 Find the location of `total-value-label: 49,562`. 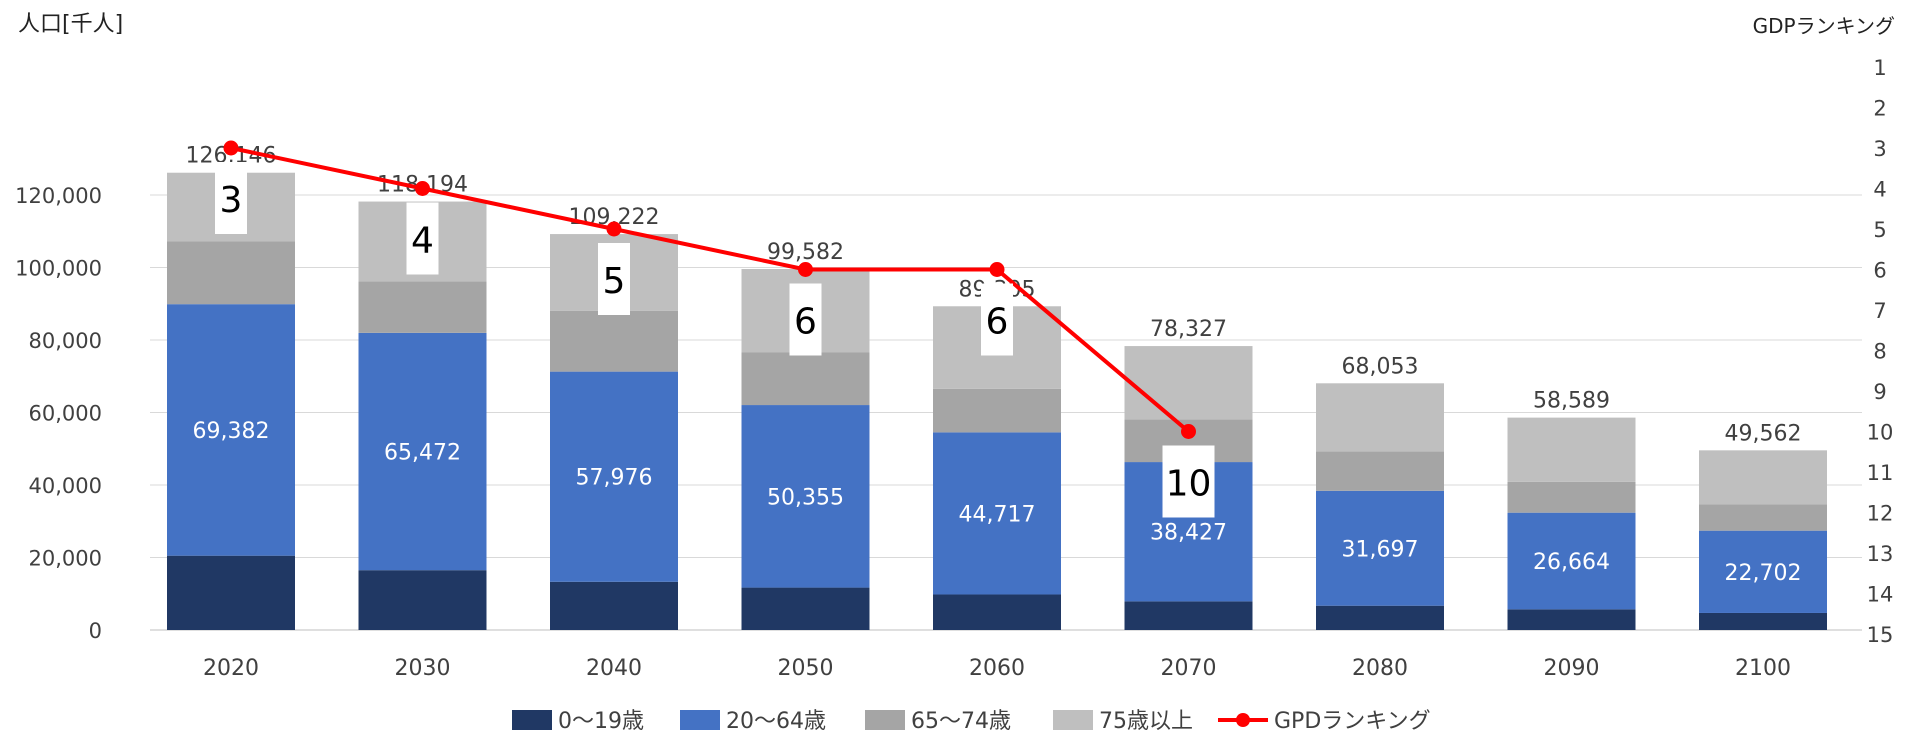

total-value-label: 49,562 is located at coordinates (1763, 433).